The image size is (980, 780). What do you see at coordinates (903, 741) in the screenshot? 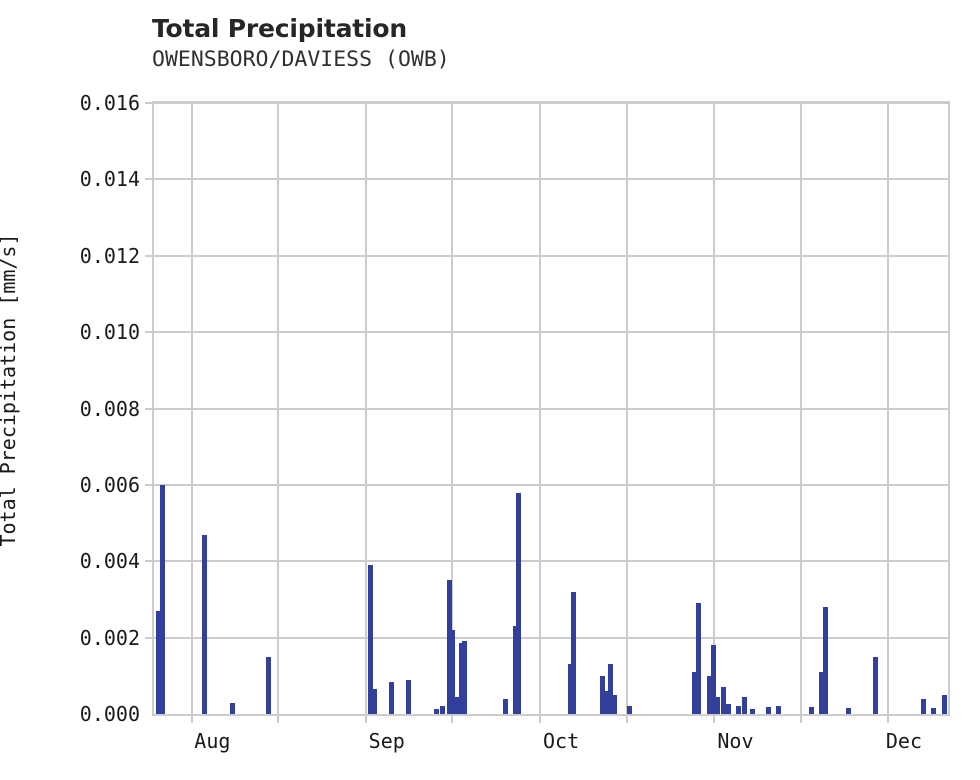
I see `x-tick-label: Dec` at bounding box center [903, 741].